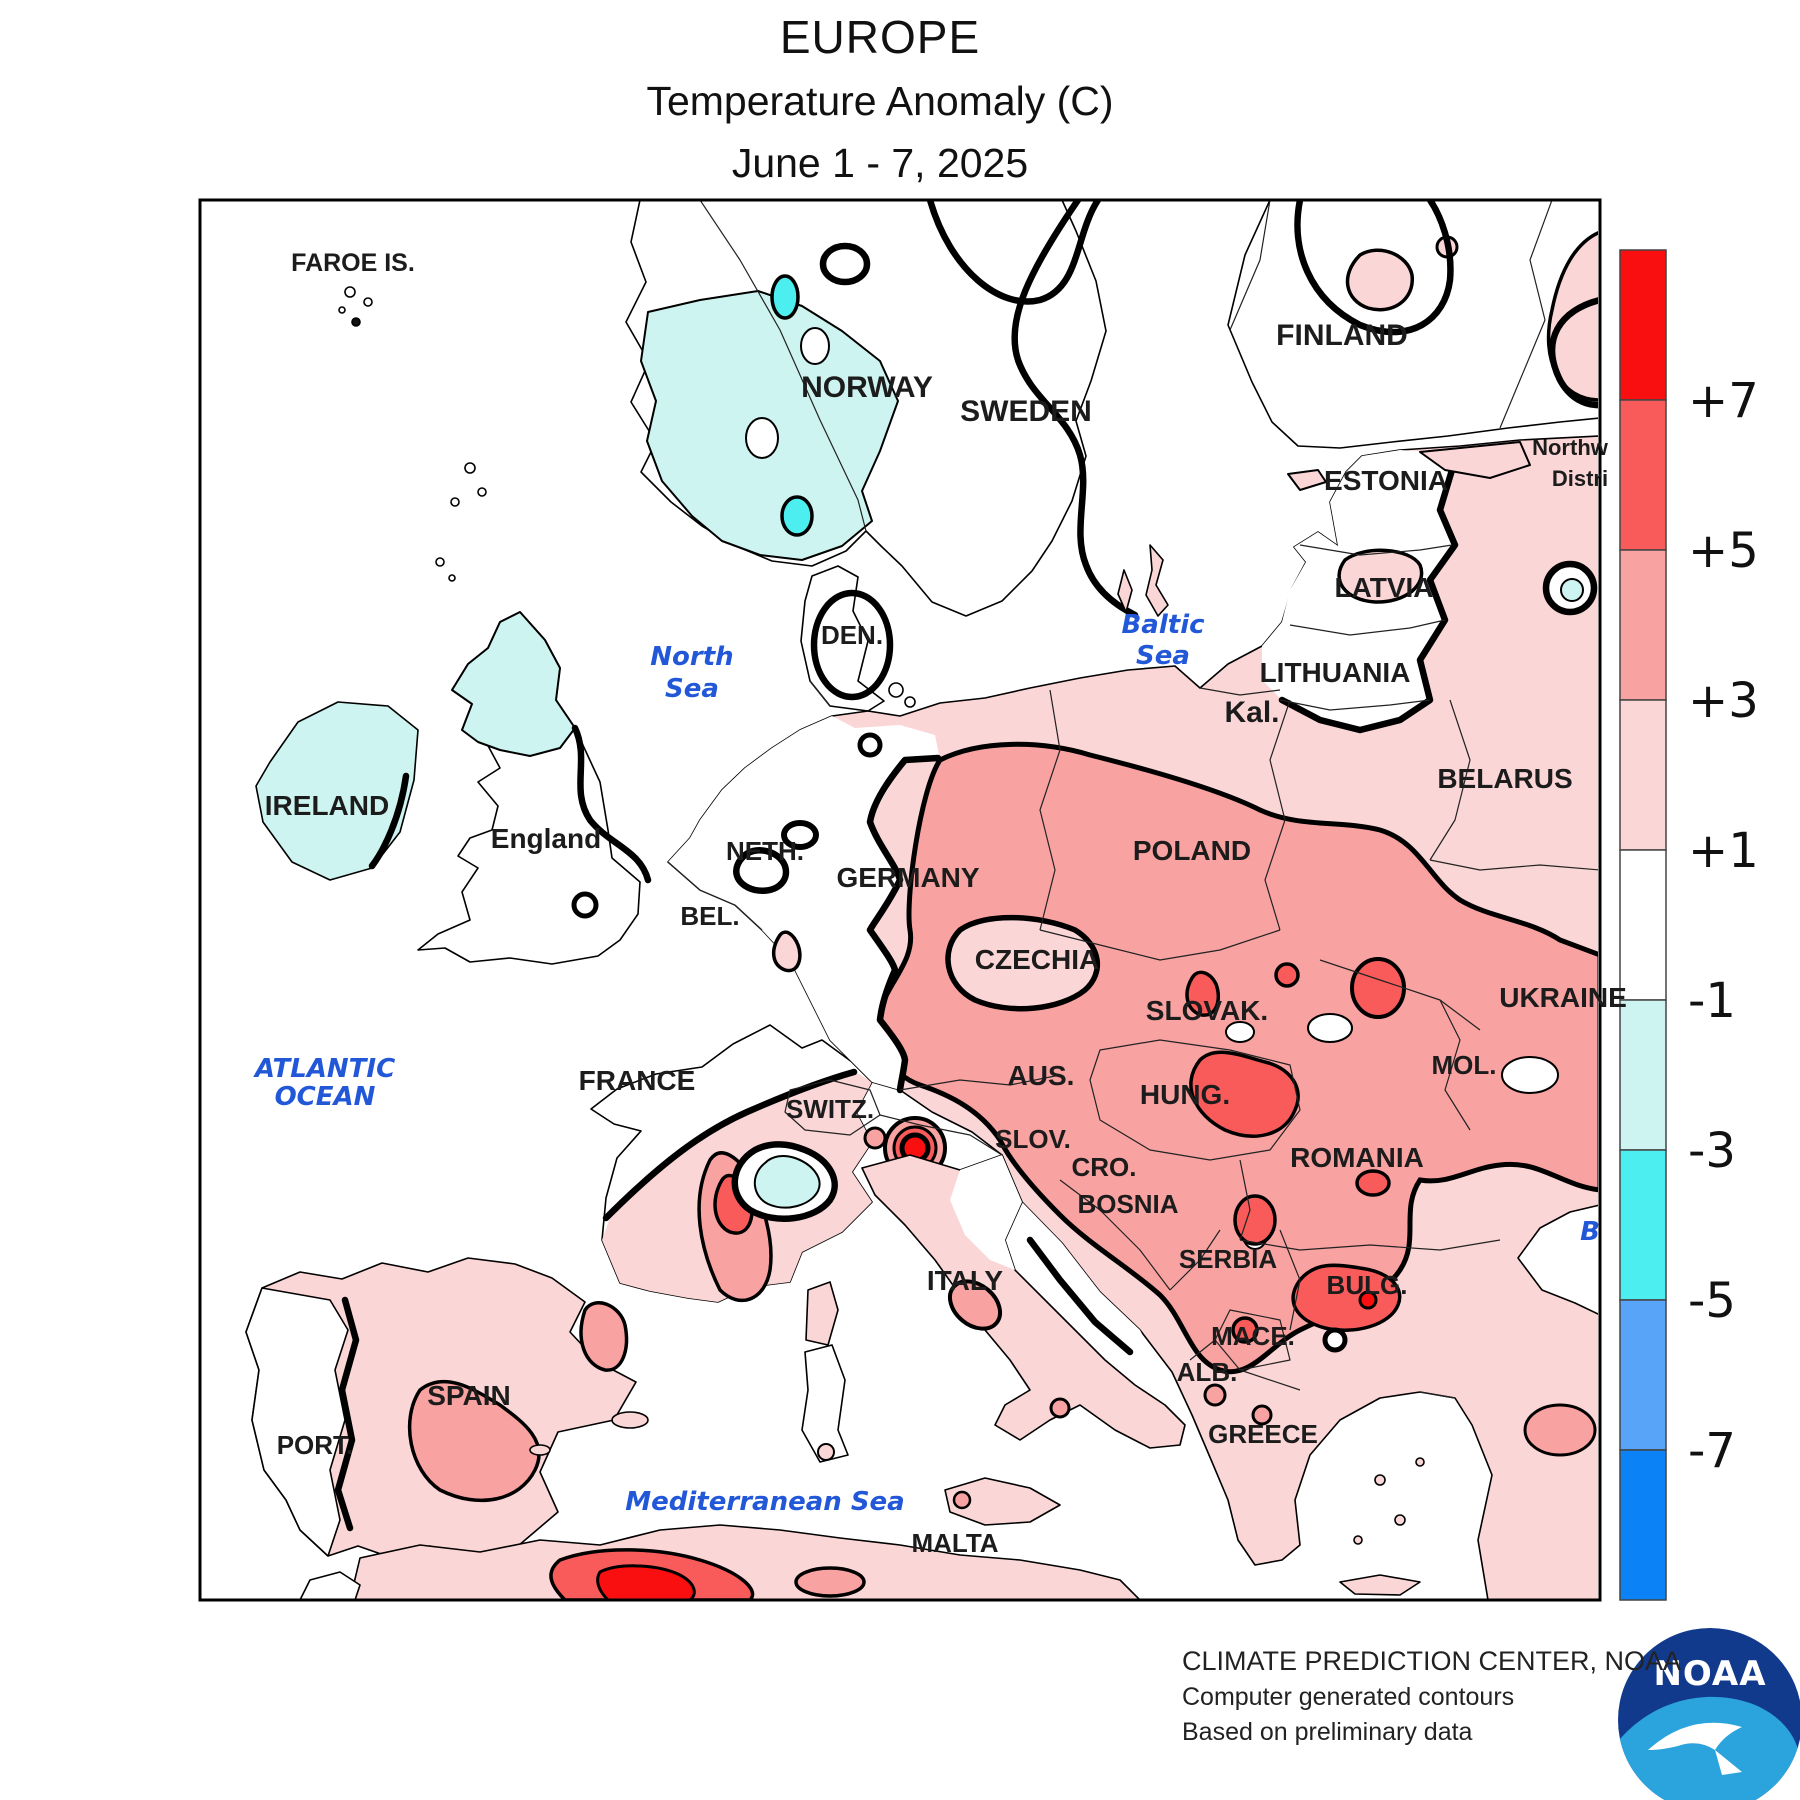 This screenshot has height=1800, width=1800. What do you see at coordinates (1253, 1336) in the screenshot?
I see `map-label-mace: MACE.` at bounding box center [1253, 1336].